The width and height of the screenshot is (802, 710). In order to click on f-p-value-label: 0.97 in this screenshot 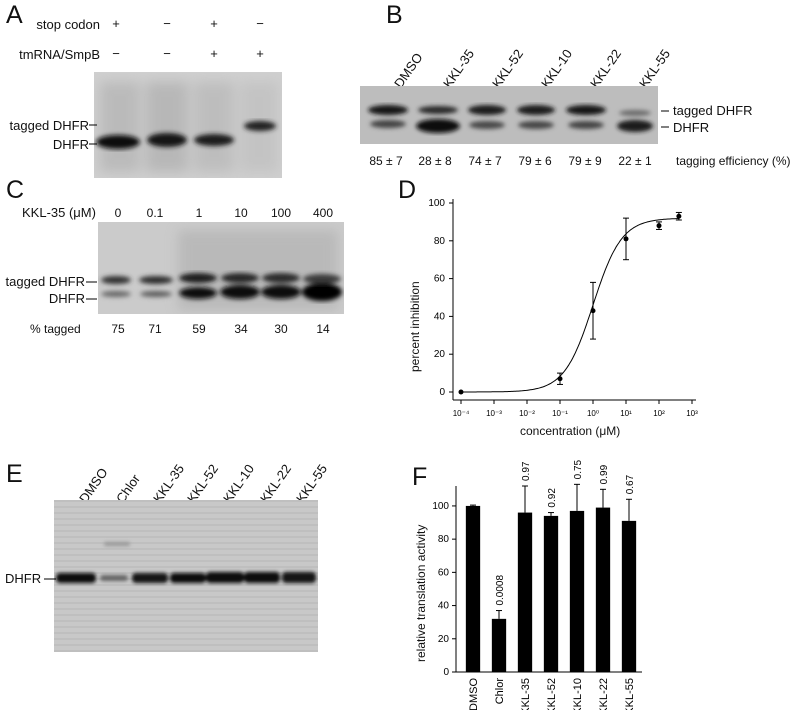, I will do `click(526, 471)`.